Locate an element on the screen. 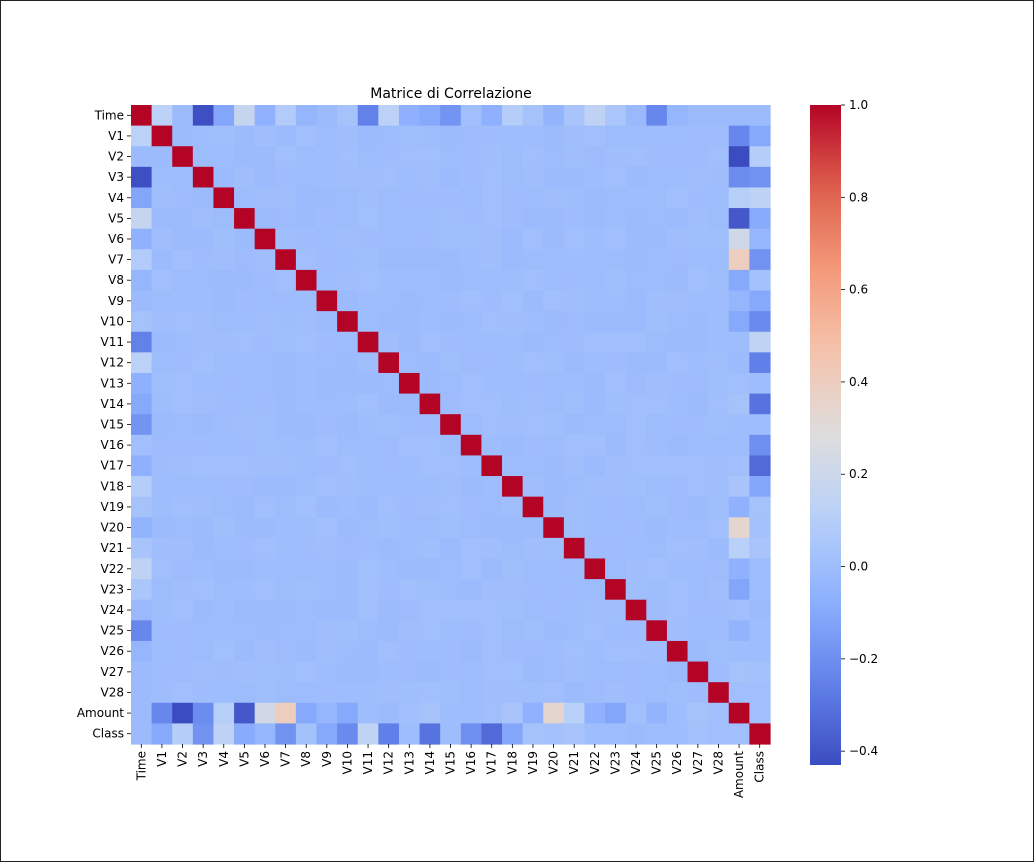 The height and width of the screenshot is (862, 1034). heatmap-cell-Amount-V25 is located at coordinates (657, 713).